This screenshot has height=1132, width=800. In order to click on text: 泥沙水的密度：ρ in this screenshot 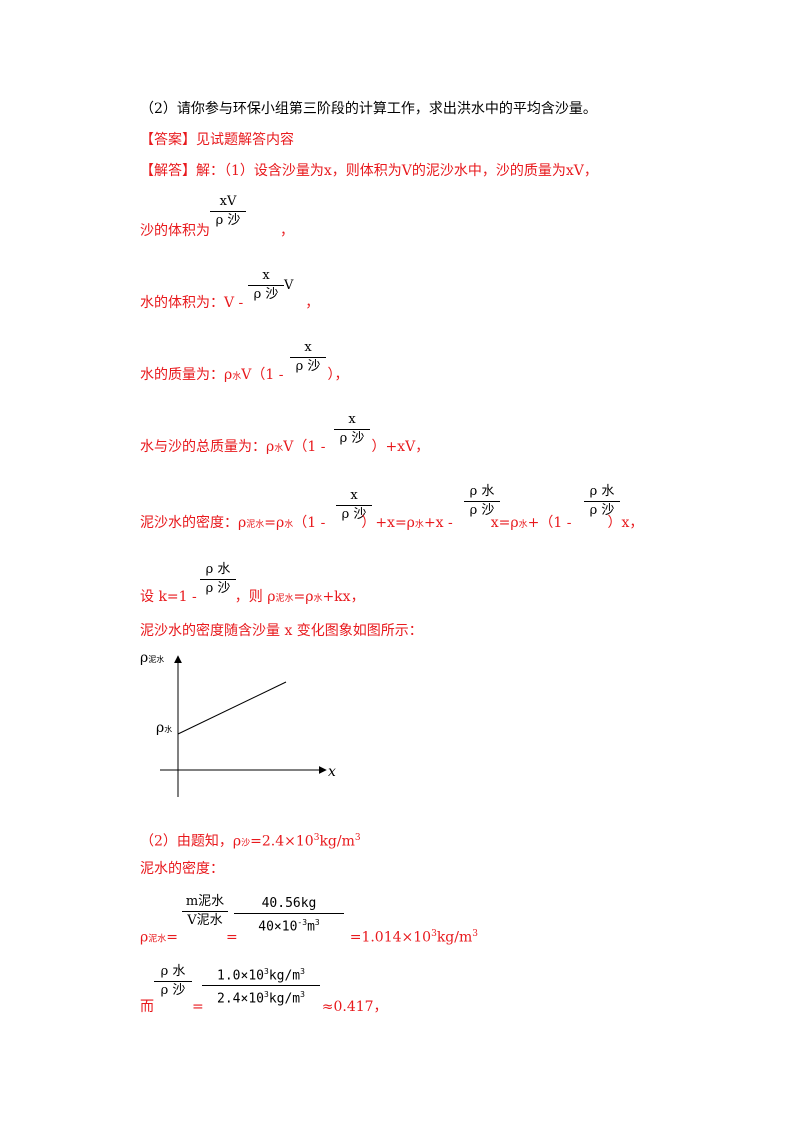, I will do `click(193, 523)`.